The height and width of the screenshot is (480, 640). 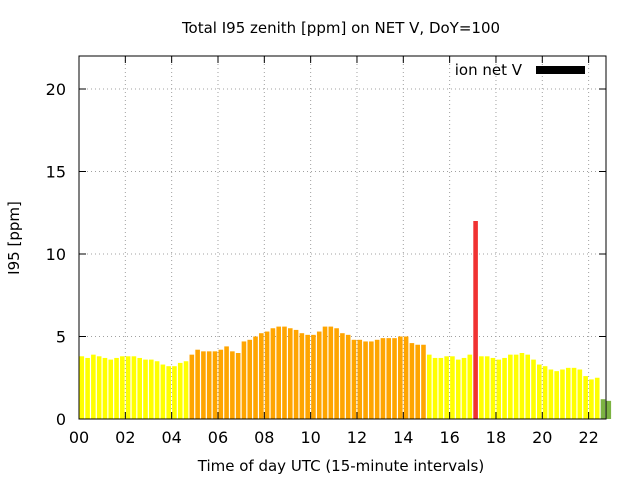 What do you see at coordinates (79, 437) in the screenshot?
I see `x-tick-label: 00` at bounding box center [79, 437].